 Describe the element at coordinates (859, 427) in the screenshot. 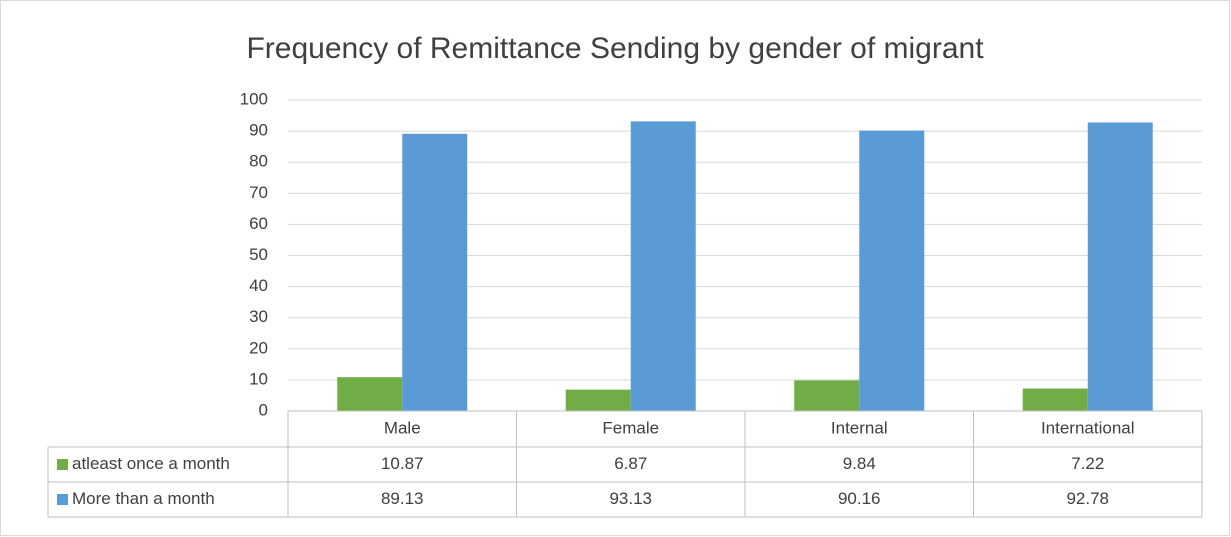

I see `x-tick-label: Internal` at that location.